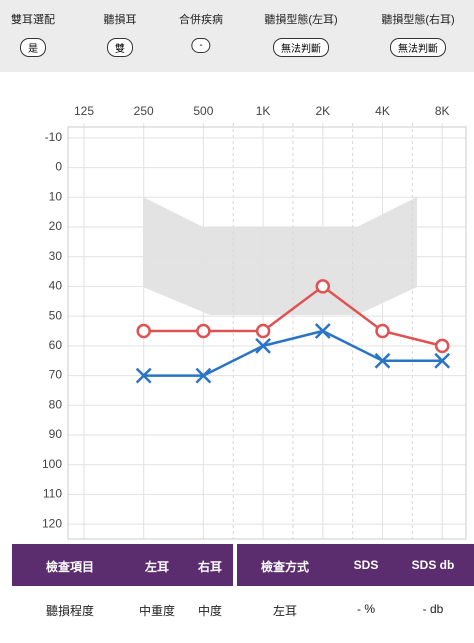  Describe the element at coordinates (157, 611) in the screenshot. I see `cell: 中重度` at that location.